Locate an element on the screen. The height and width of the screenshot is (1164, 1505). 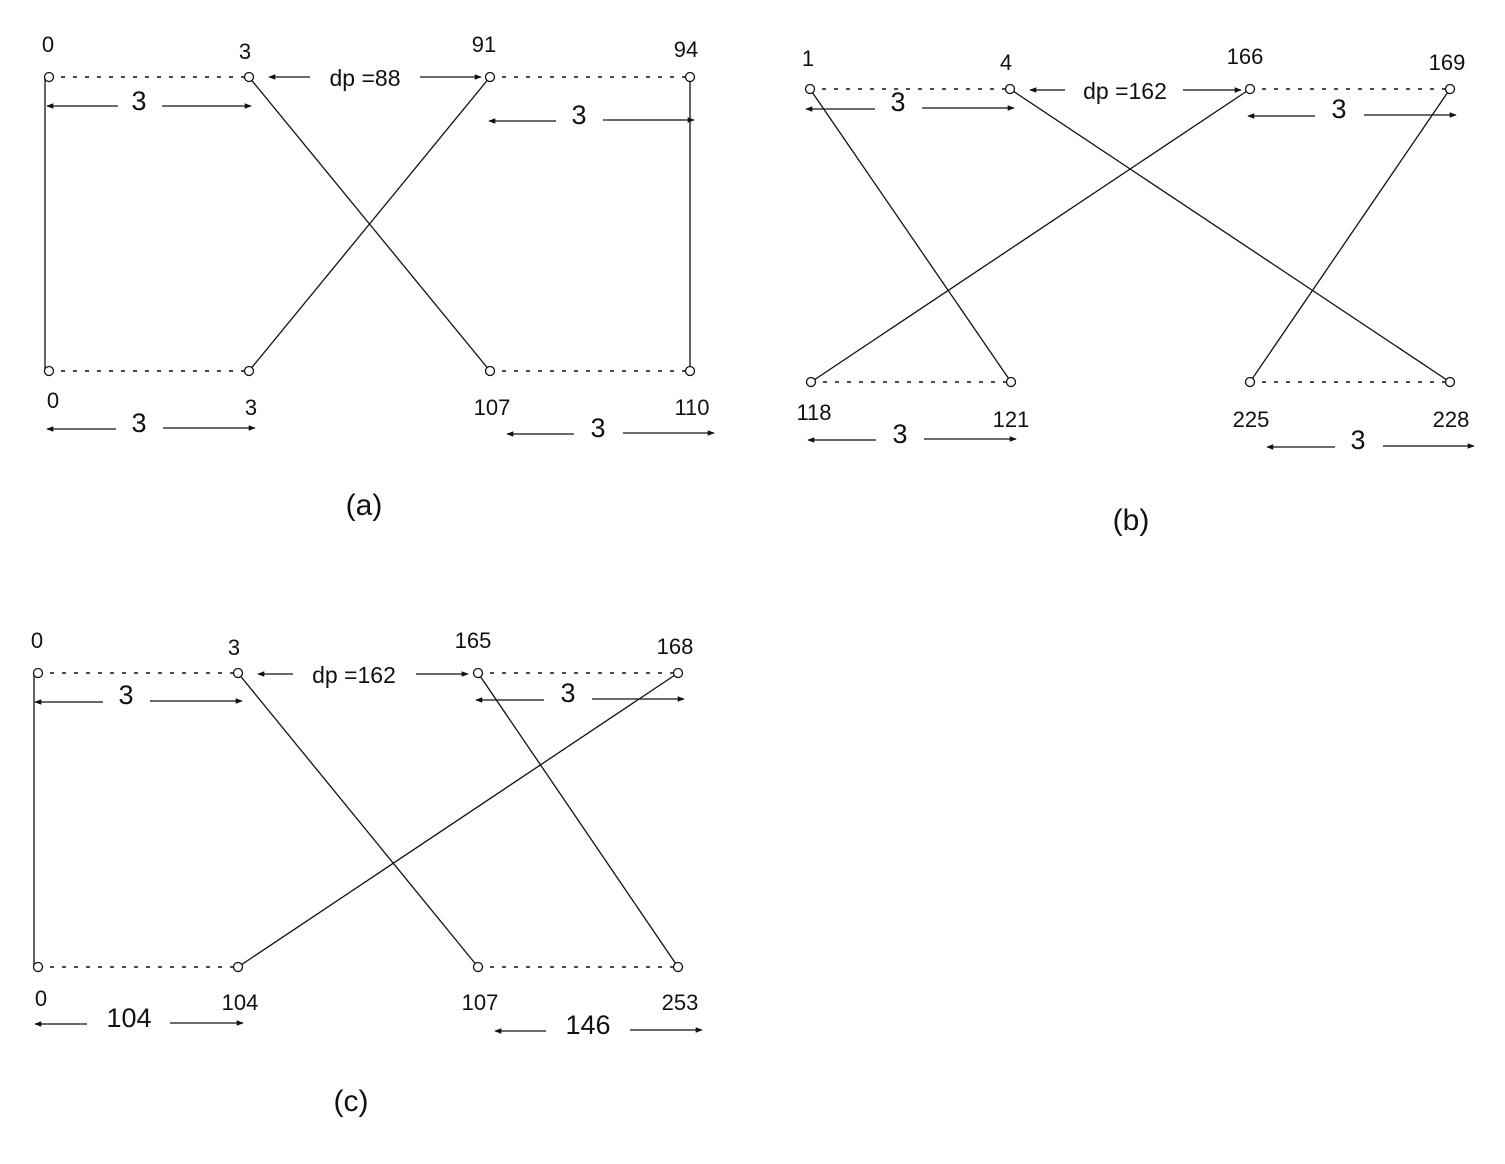
node-label: 225 is located at coordinates (1251, 419).